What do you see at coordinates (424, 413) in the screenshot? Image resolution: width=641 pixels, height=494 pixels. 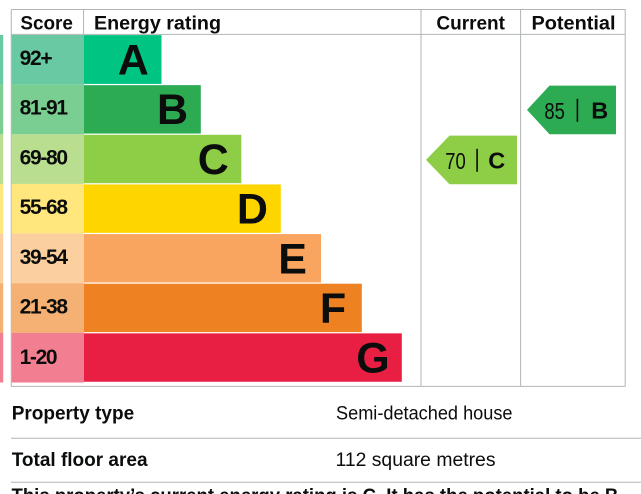 I see `svg-text: Semi-detached house` at bounding box center [424, 413].